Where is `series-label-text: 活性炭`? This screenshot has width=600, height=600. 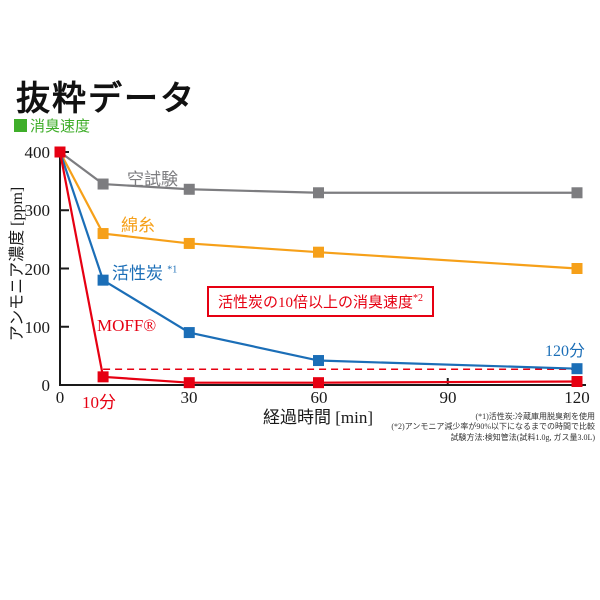
series-label-text: 活性炭 is located at coordinates (137, 273).